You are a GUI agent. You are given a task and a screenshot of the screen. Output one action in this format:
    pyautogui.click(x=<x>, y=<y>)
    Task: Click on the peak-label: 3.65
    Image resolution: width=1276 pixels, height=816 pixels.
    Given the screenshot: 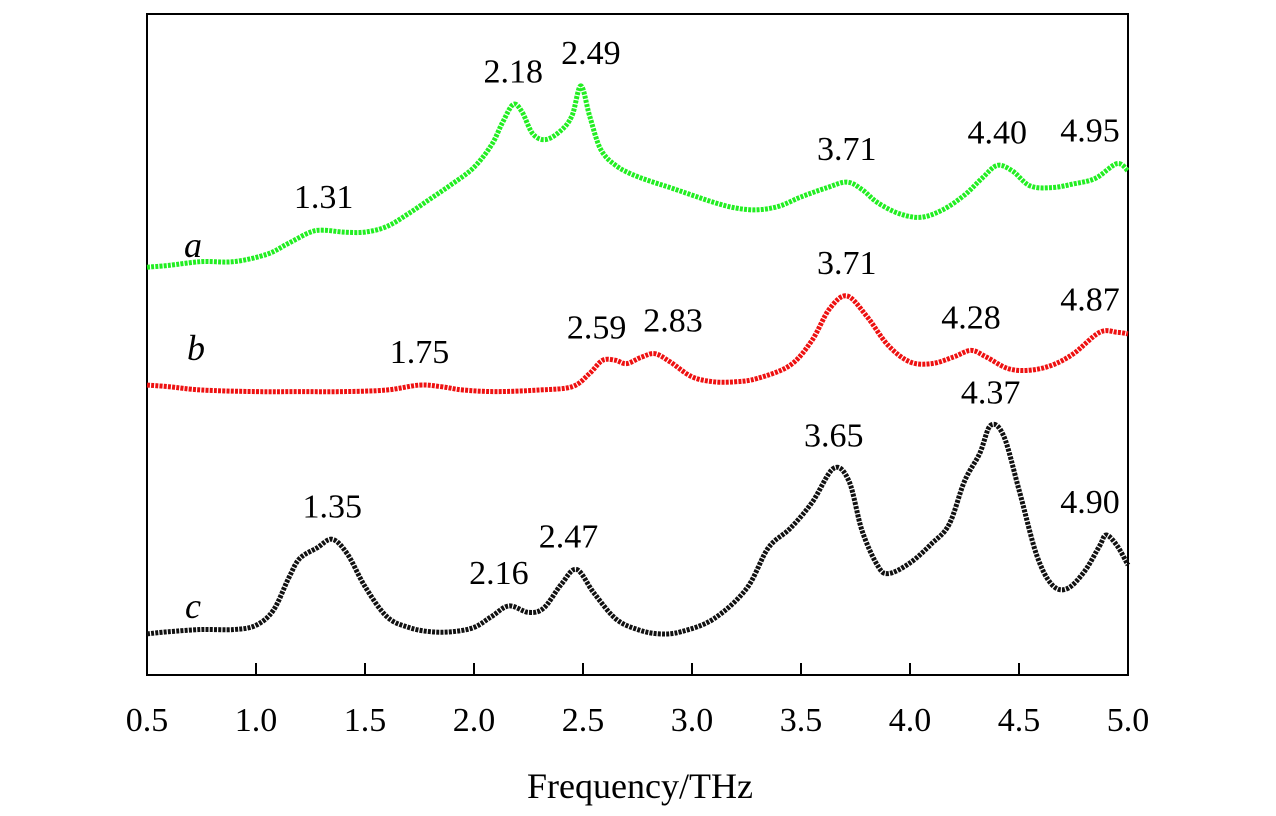 What is the action you would take?
    pyautogui.click(x=834, y=435)
    